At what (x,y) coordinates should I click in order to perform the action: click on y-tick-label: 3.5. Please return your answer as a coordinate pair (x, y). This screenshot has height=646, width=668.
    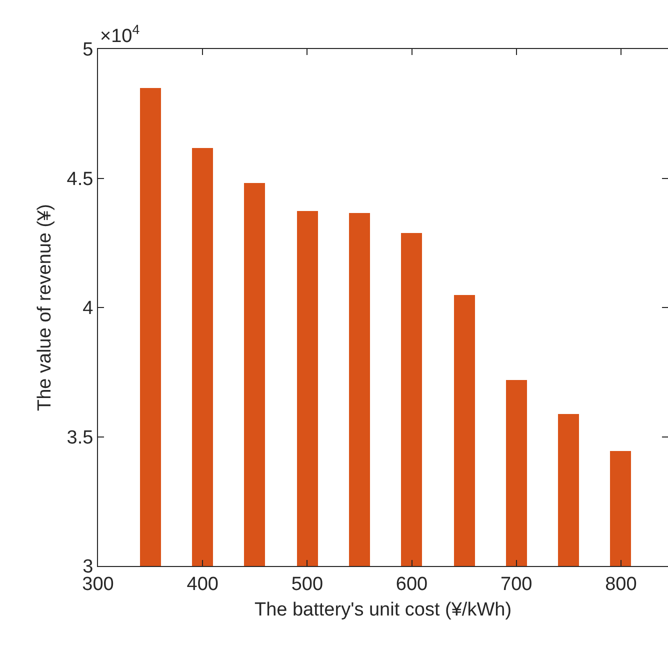
    Looking at the image, I should click on (80, 437).